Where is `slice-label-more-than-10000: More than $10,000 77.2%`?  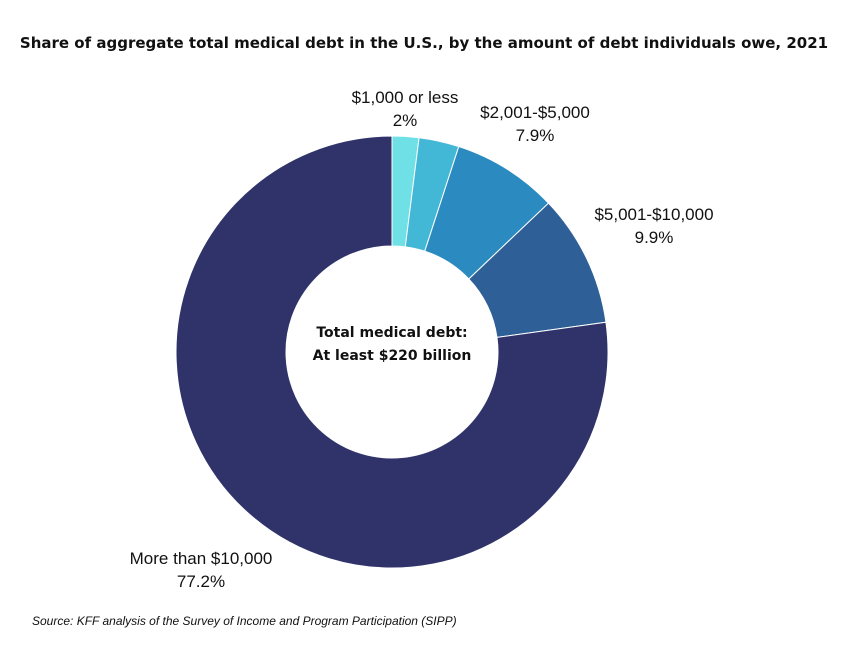 slice-label-more-than-10000: More than $10,000 77.2% is located at coordinates (201, 570).